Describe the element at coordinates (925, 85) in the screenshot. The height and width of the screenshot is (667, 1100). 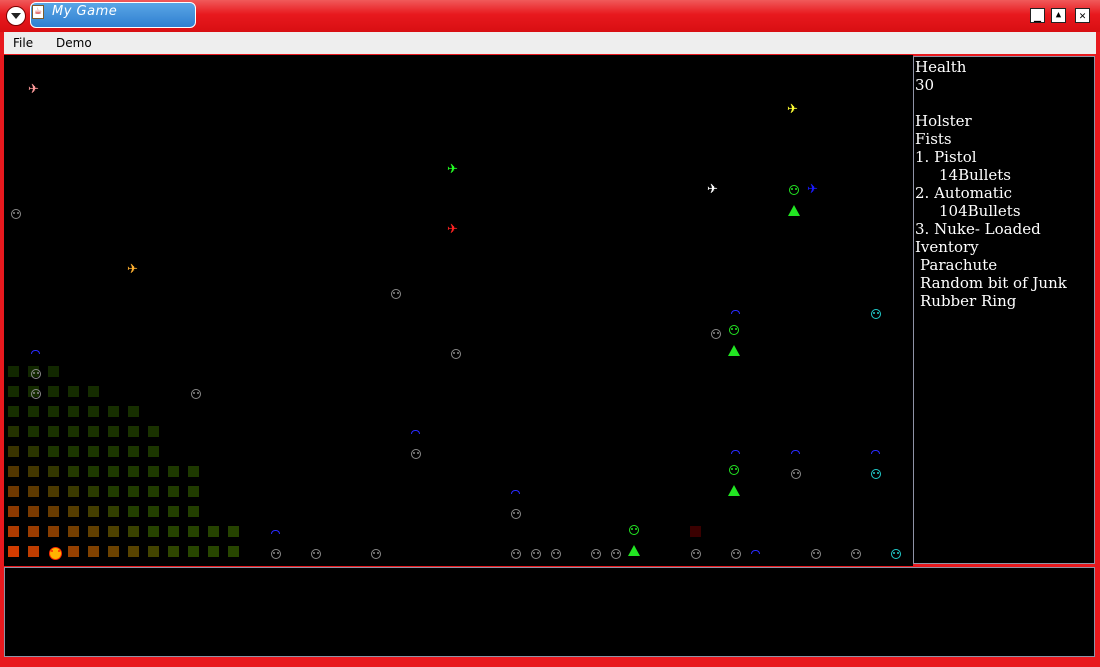
I see `health-value: 30` at that location.